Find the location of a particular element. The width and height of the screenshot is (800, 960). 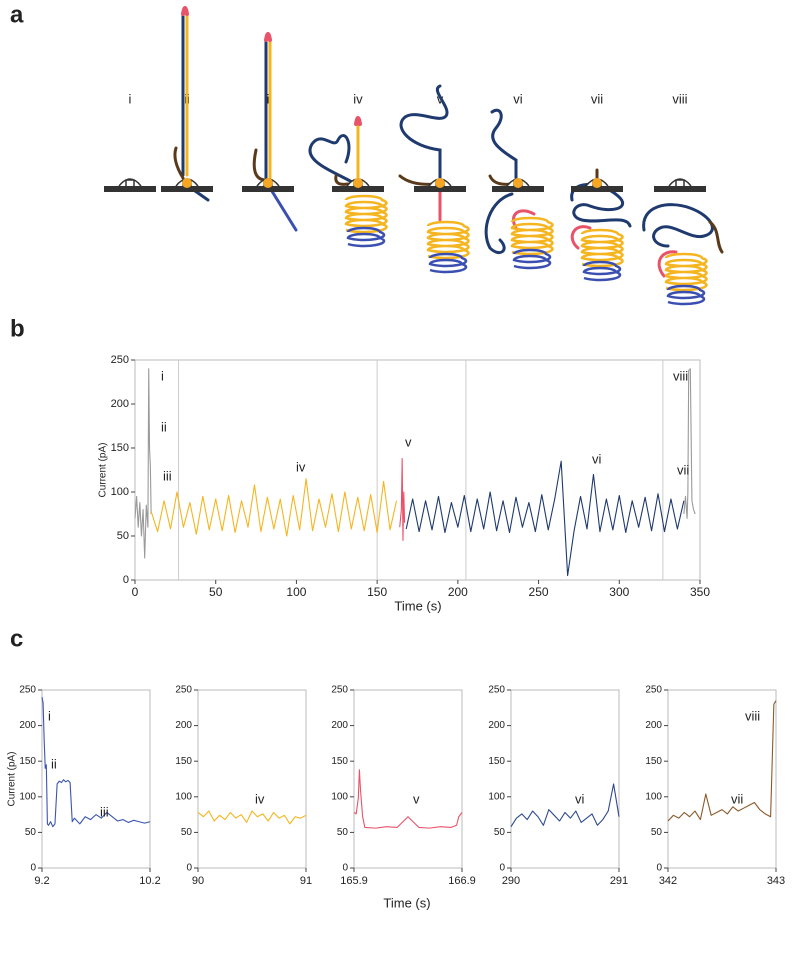

stage-label: iv is located at coordinates (358, 98).